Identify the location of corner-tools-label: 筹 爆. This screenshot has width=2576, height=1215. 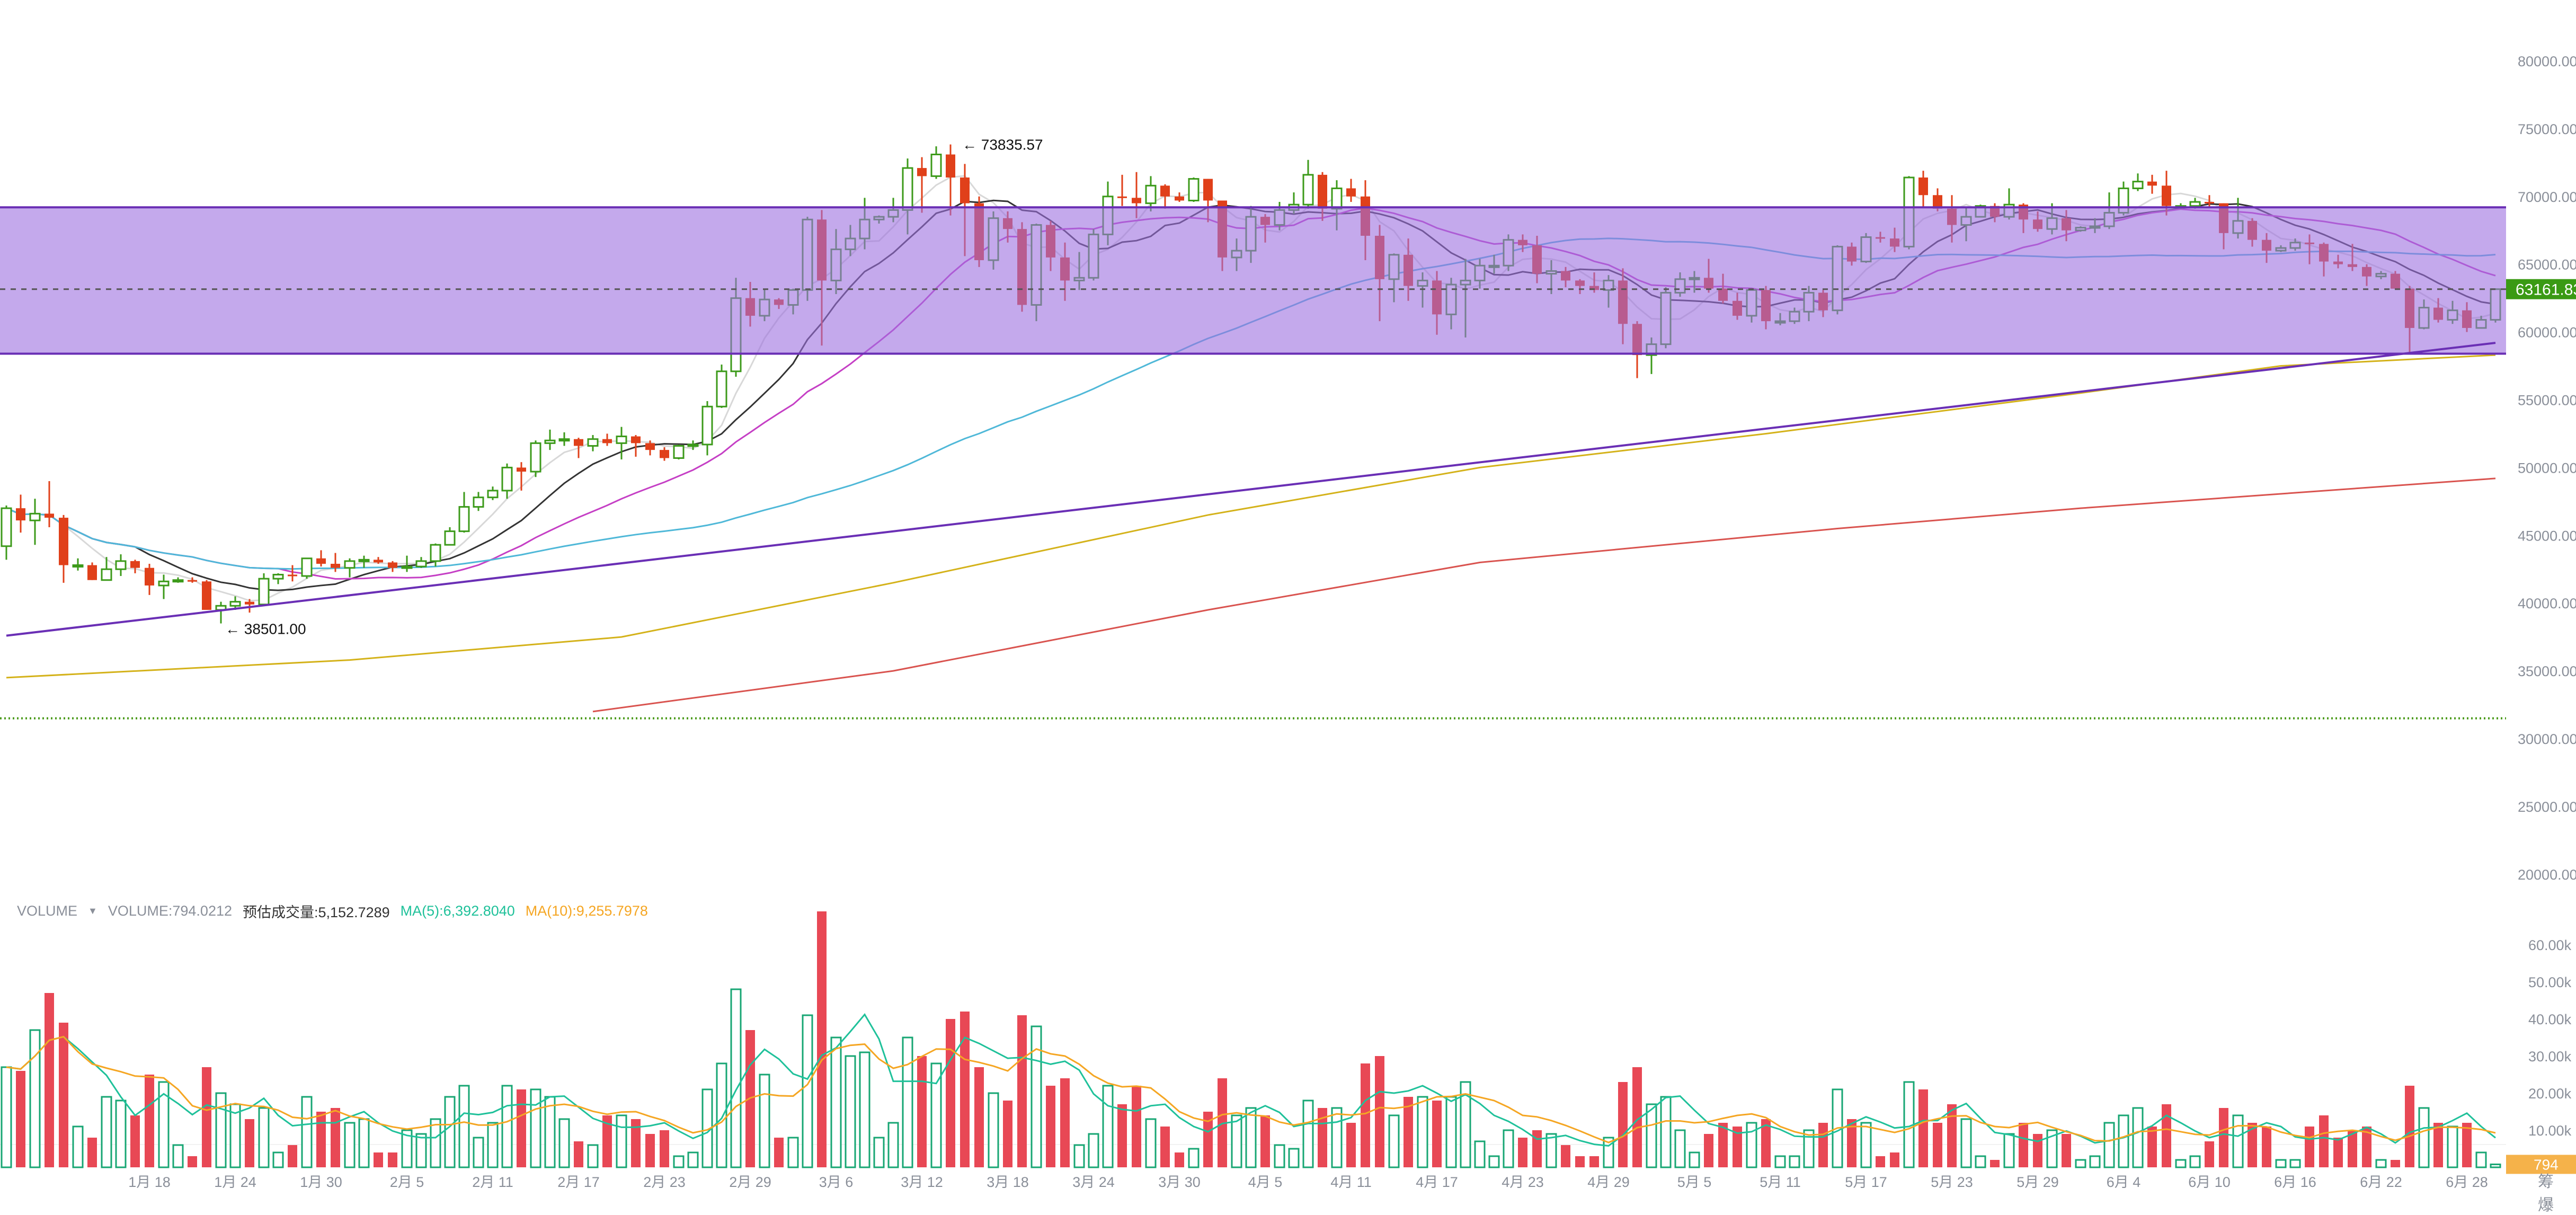
(2553, 1193).